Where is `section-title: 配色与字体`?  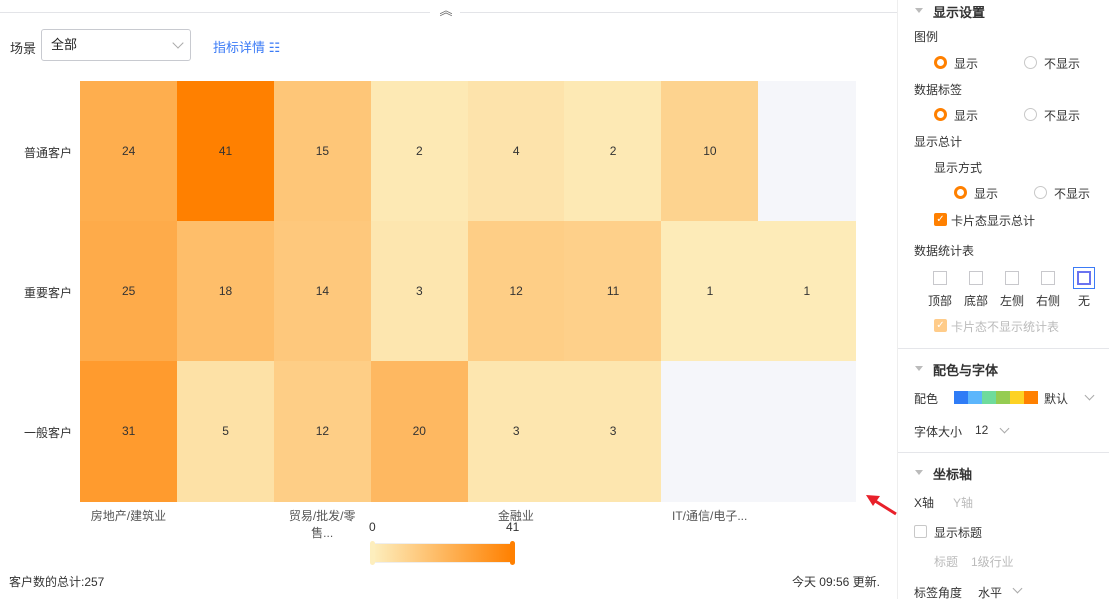
section-title: 配色与字体 is located at coordinates (966, 370).